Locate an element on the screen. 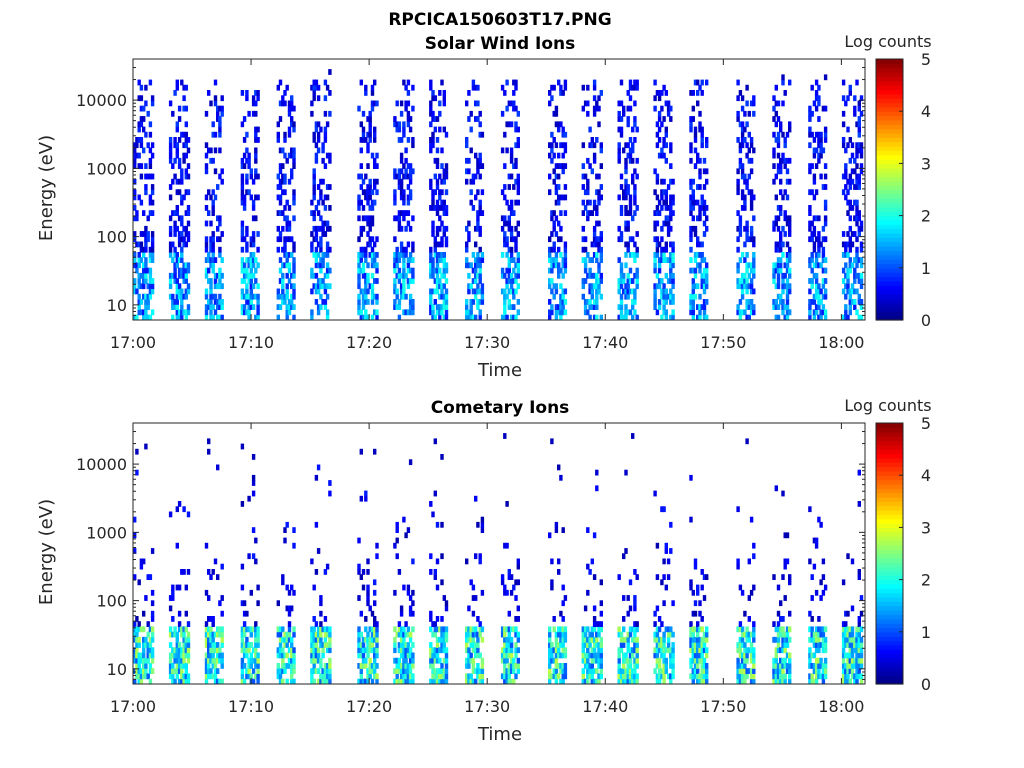 This screenshot has width=1024, height=768. colorbar-segment is located at coordinates (889, 70).